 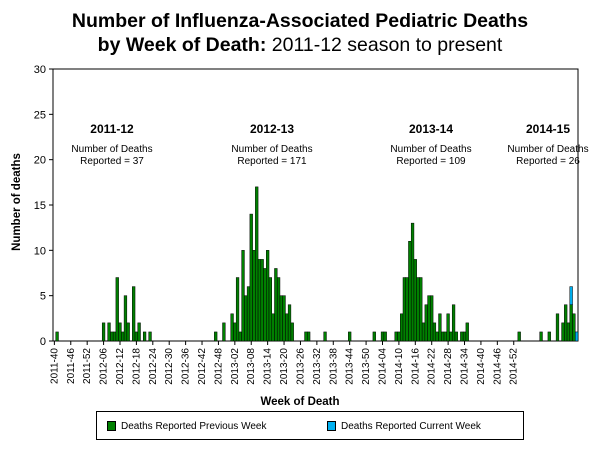 What do you see at coordinates (331, 426) in the screenshot?
I see `legend-swatch-current` at bounding box center [331, 426].